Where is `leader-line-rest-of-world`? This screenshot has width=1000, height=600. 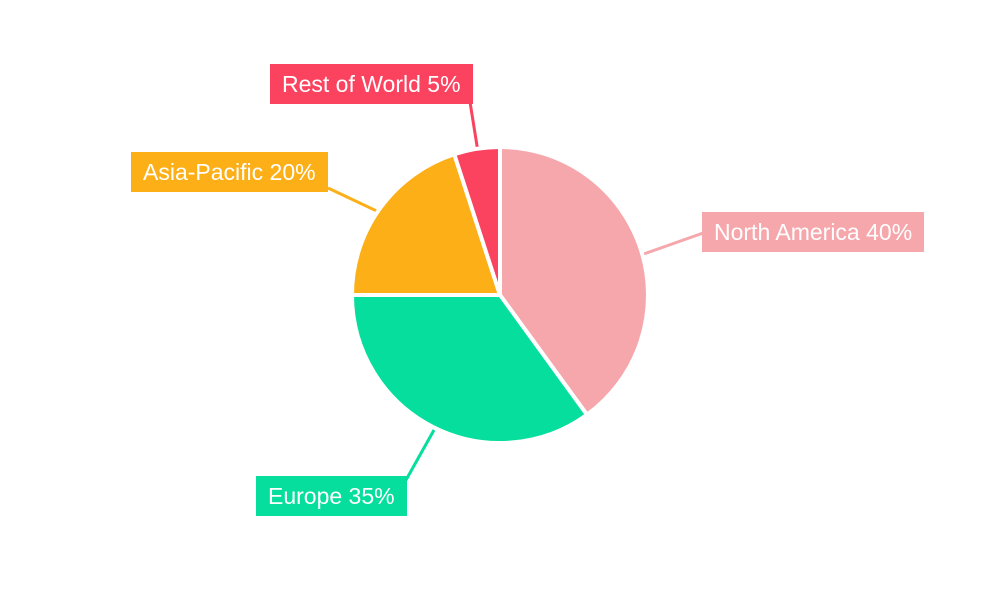
leader-line-rest-of-world is located at coordinates (474, 127).